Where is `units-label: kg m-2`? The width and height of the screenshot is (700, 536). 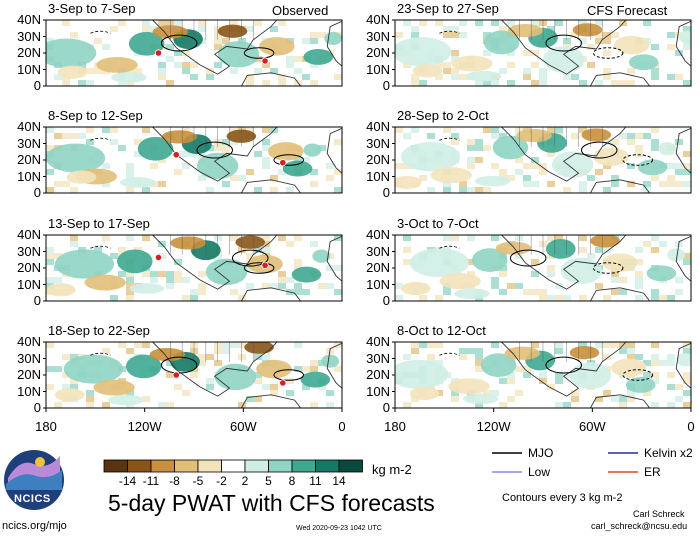 units-label: kg m-2 is located at coordinates (392, 469).